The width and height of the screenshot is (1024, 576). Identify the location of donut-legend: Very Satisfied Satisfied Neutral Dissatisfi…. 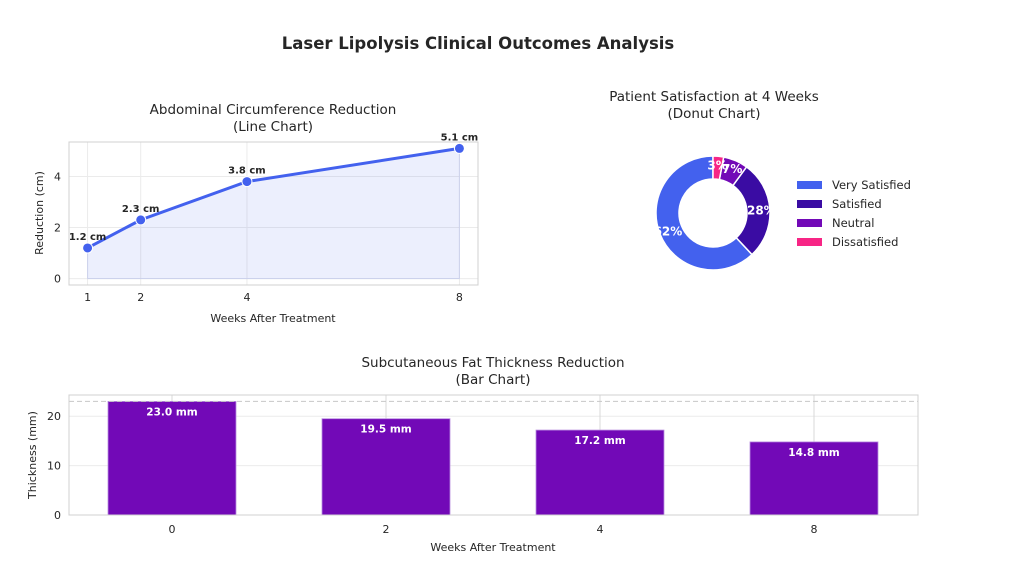
(854, 213).